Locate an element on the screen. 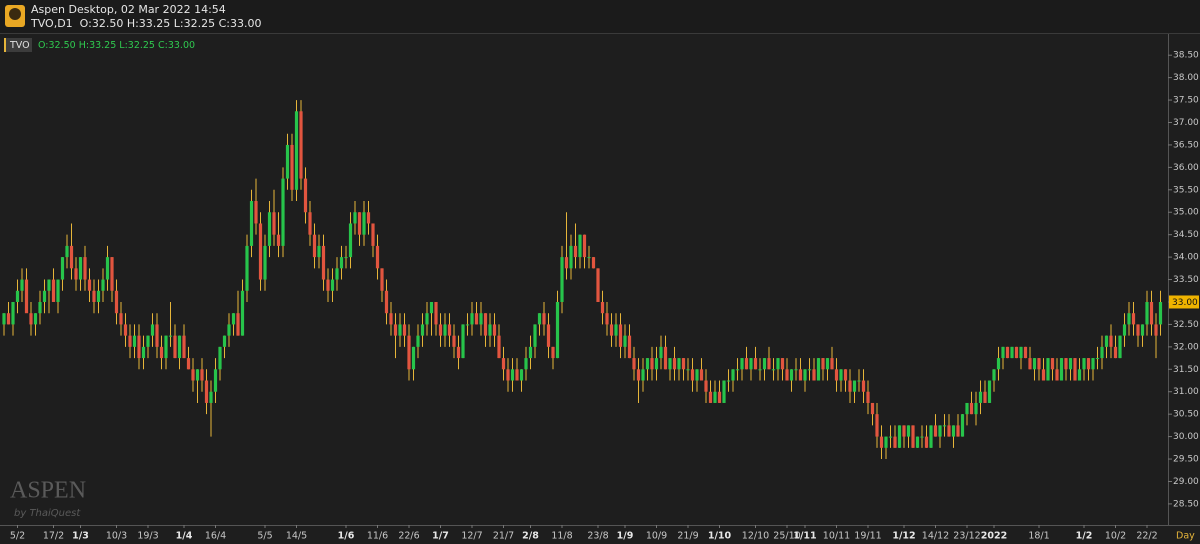 The height and width of the screenshot is (544, 1200). x-tick-label: 2022 is located at coordinates (994, 536).